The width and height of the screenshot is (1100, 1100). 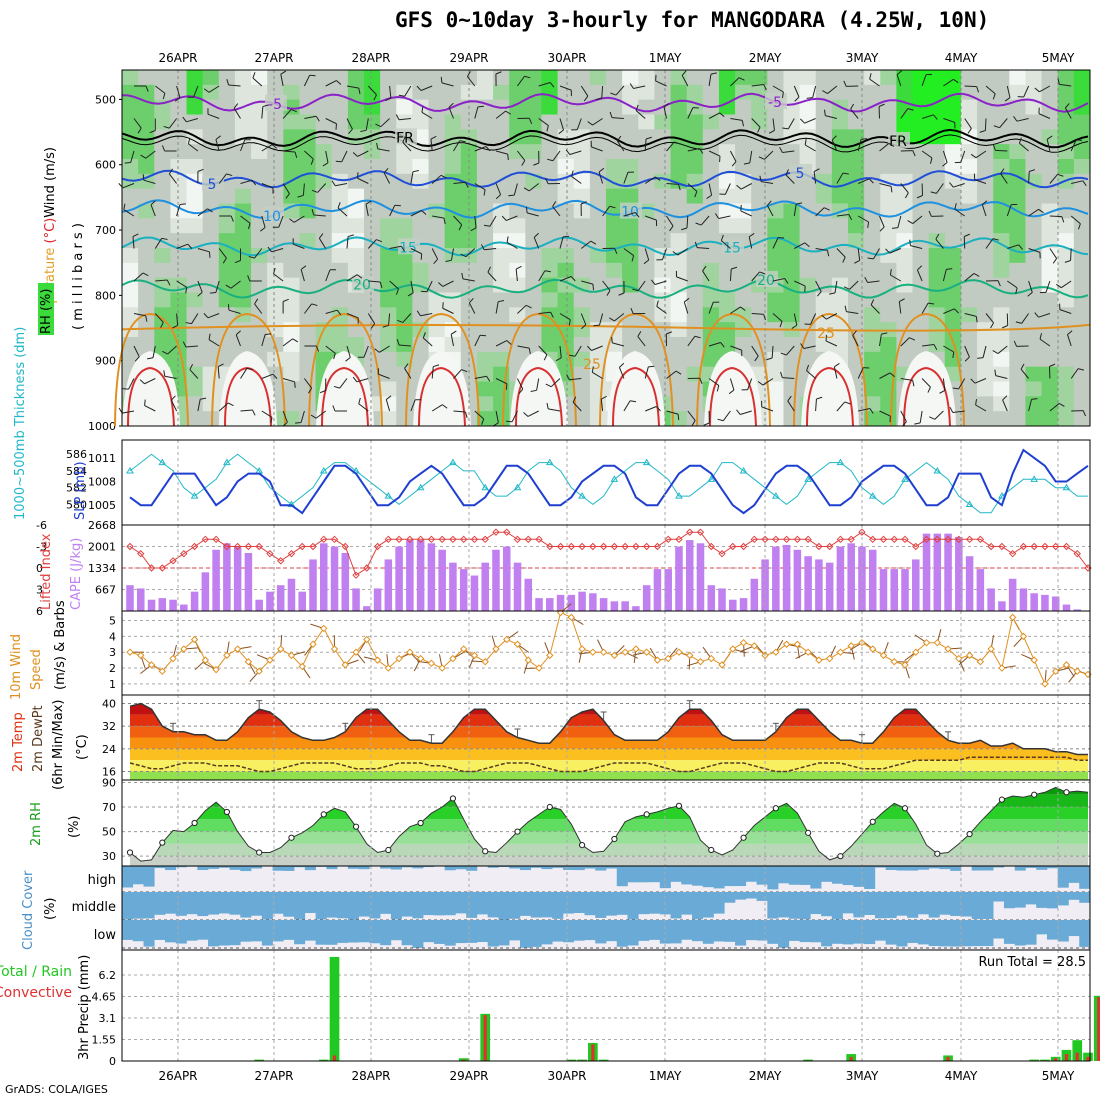 What do you see at coordinates (194, 823) in the screenshot?
I see `rh-marker` at bounding box center [194, 823].